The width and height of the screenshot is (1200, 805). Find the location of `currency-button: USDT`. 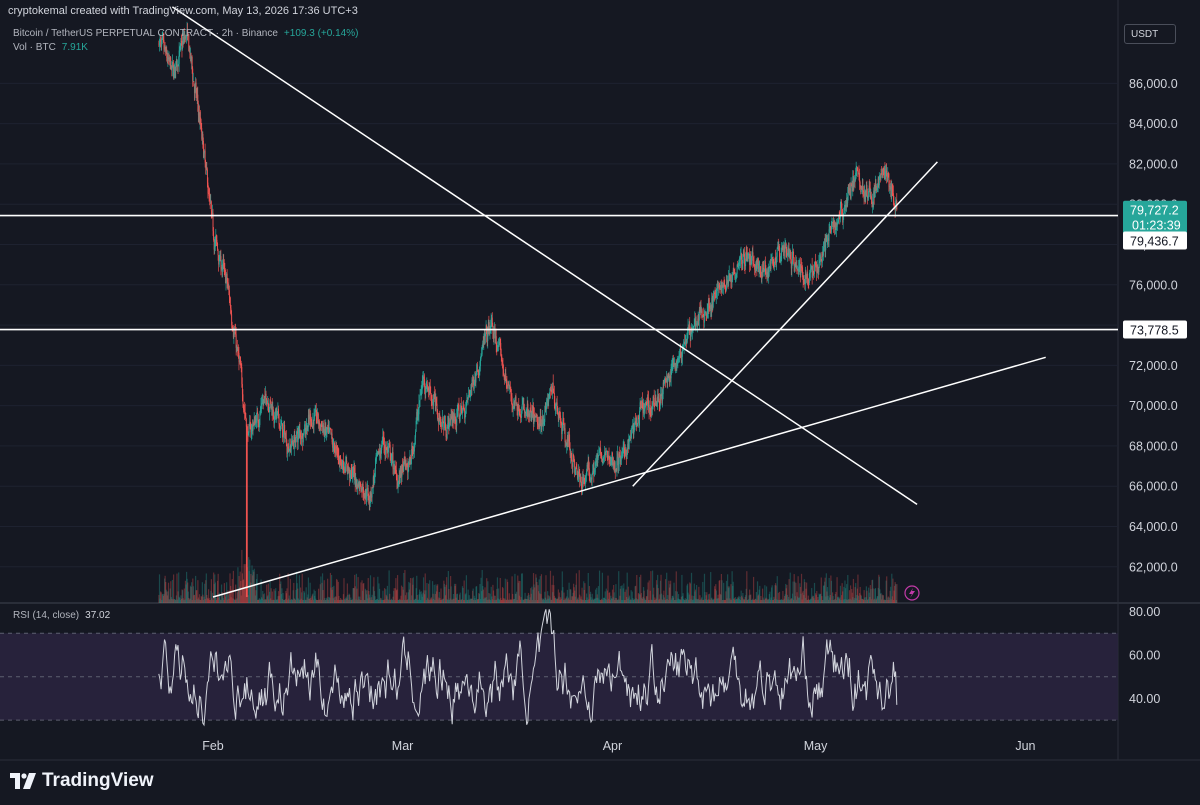

currency-button: USDT is located at coordinates (1150, 34).